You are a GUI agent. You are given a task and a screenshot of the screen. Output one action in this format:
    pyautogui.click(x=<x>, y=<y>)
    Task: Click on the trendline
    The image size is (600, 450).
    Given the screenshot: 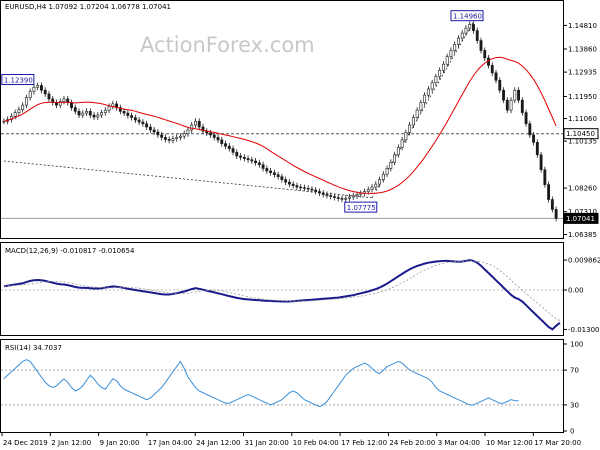 What is the action you would take?
    pyautogui.click(x=422, y=109)
    